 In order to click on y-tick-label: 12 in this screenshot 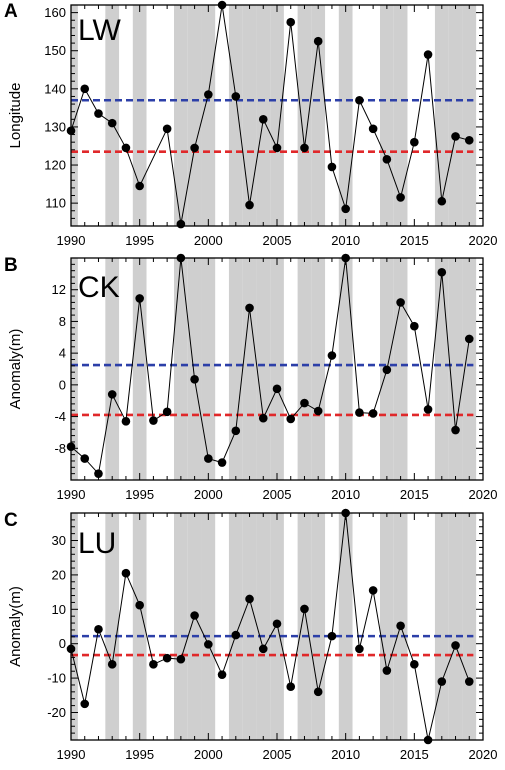, I will do `click(59, 289)`.